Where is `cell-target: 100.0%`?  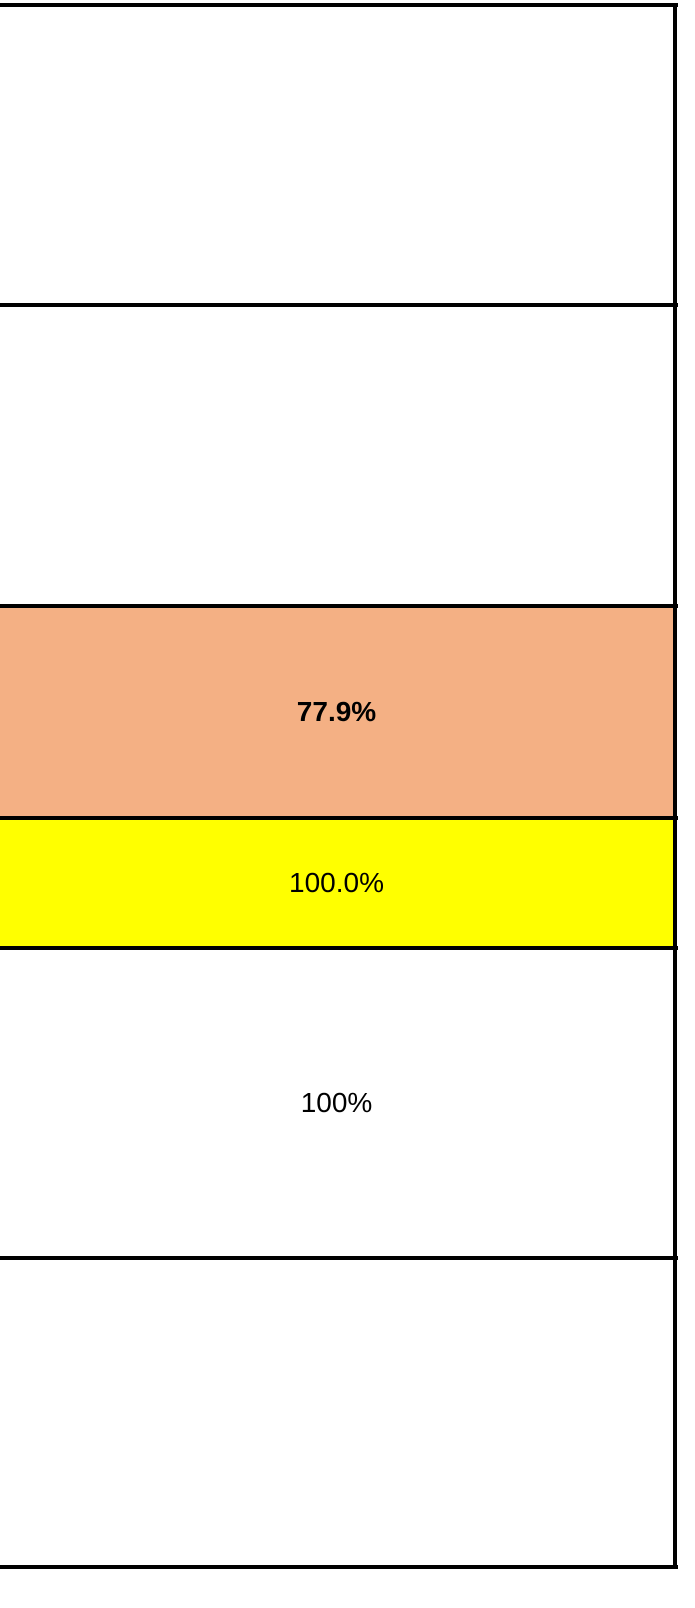 cell-target: 100.0% is located at coordinates (336, 883).